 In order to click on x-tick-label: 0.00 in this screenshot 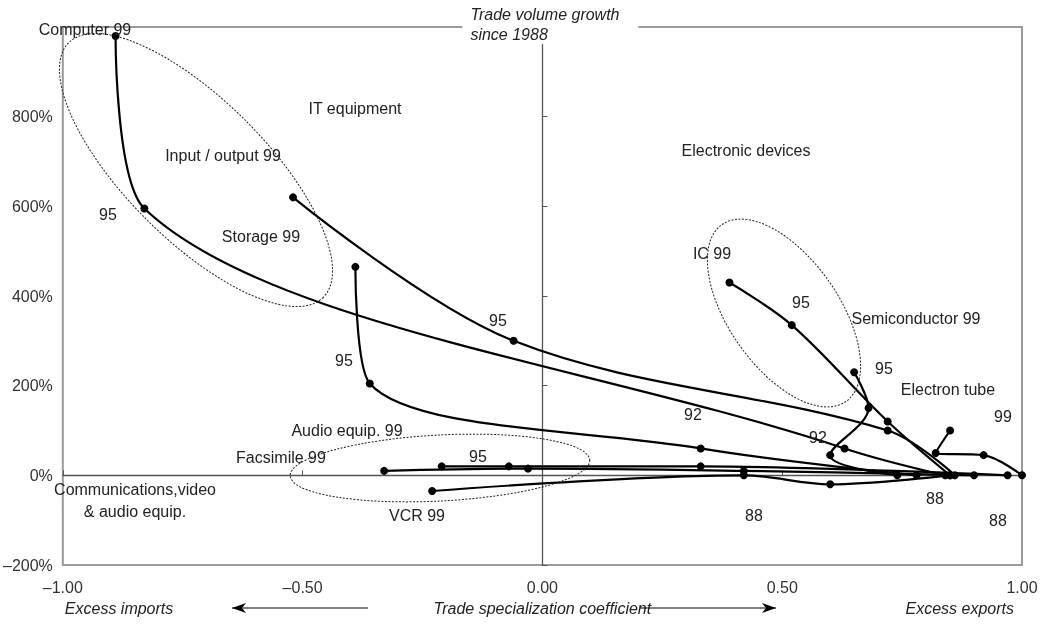, I will do `click(542, 587)`.